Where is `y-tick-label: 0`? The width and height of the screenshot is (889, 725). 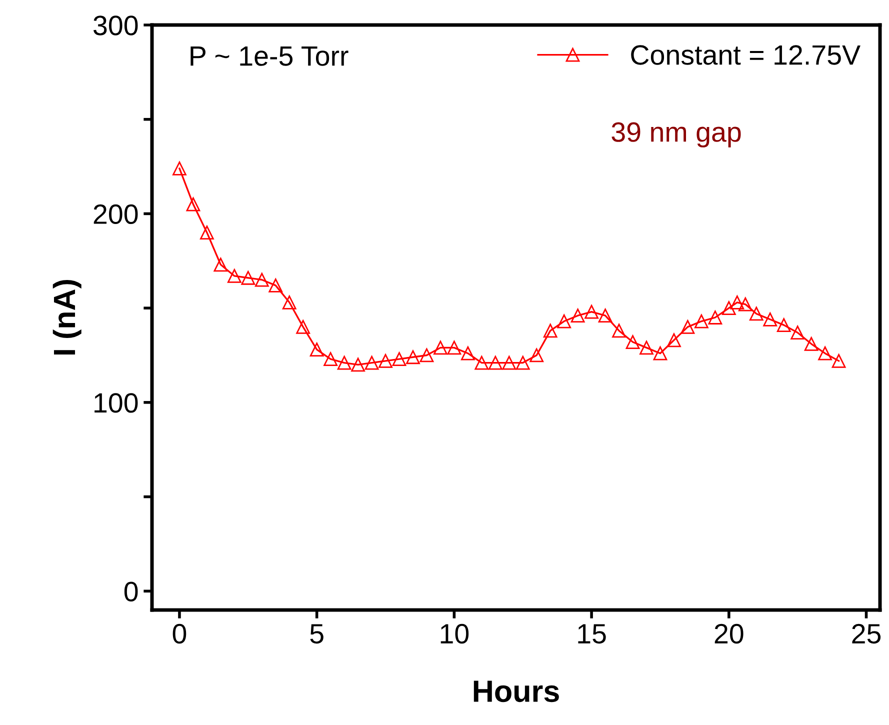 y-tick-label: 0 is located at coordinates (131, 592).